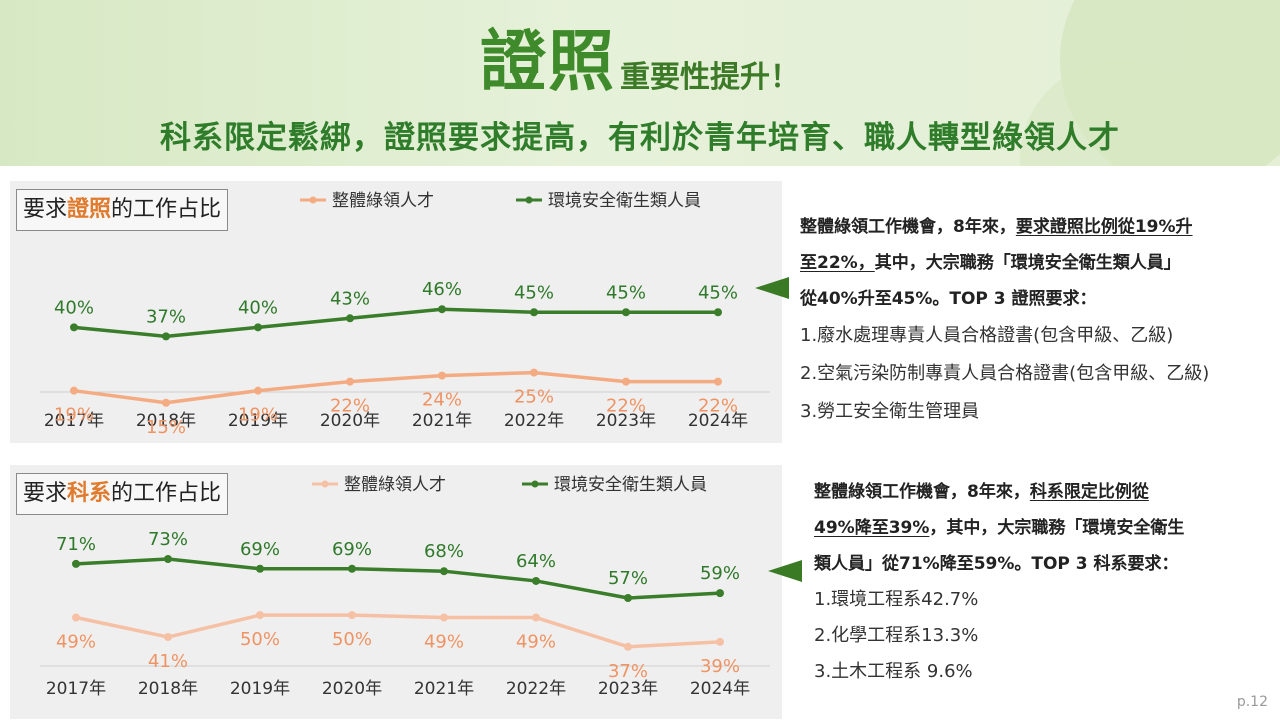 Image resolution: width=1280 pixels, height=720 pixels. I want to click on data-label: 15%, so click(166, 427).